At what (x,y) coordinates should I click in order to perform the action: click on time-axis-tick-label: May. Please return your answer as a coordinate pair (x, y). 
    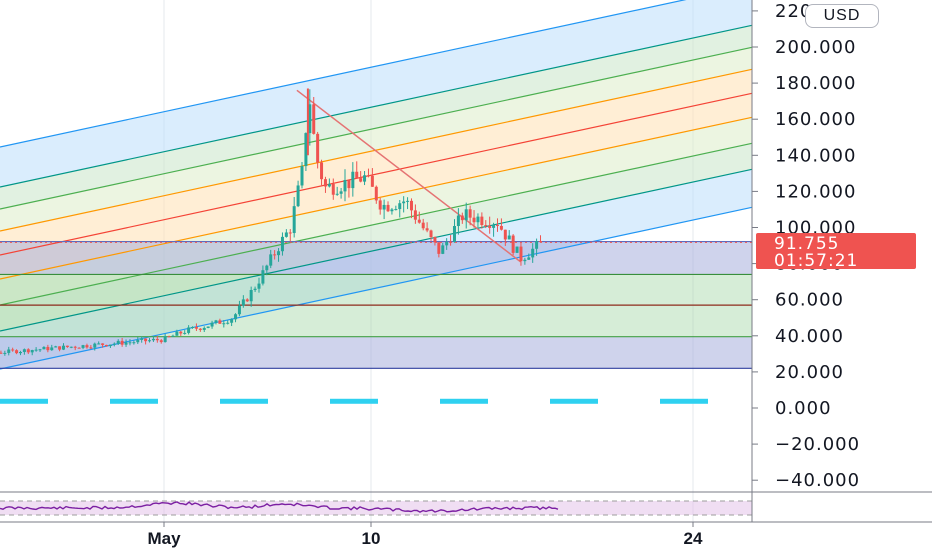
    Looking at the image, I should click on (164, 538).